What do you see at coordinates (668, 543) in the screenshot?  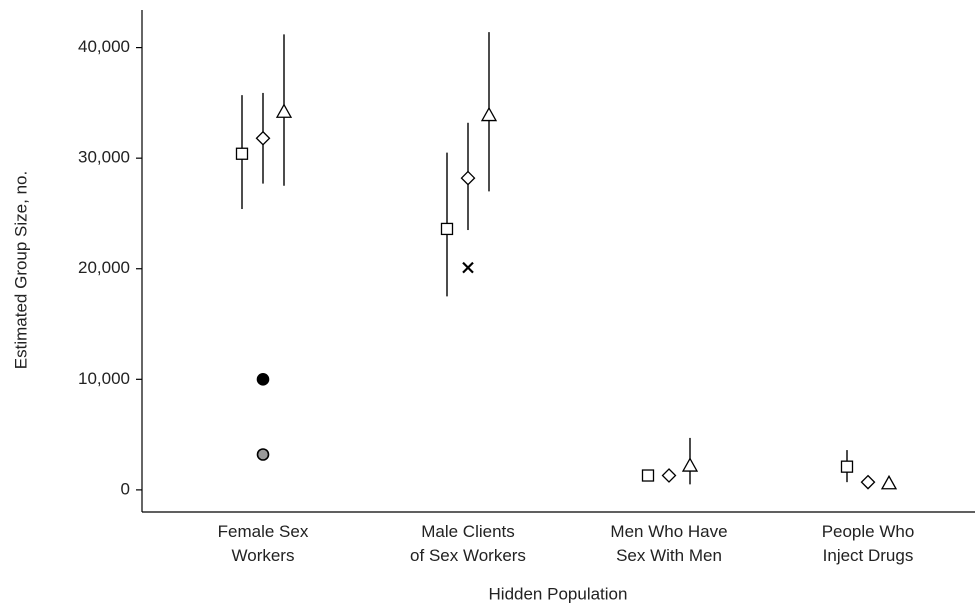 I see `x-tick-label: Men Who Have Sex With Men` at bounding box center [668, 543].